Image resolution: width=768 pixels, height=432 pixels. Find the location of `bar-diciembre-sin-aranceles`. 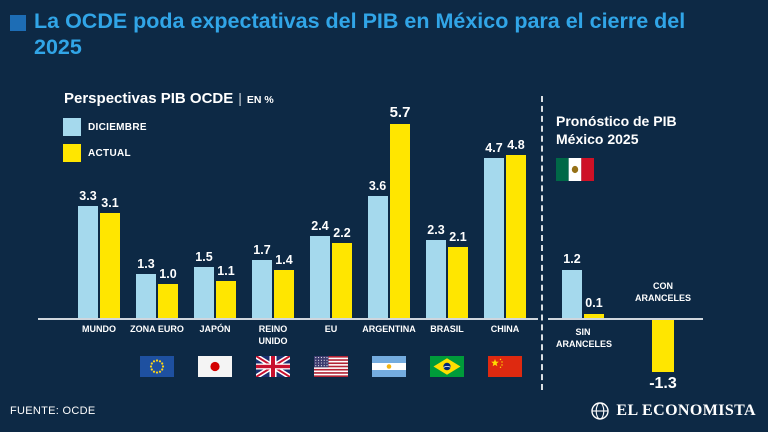

bar-diciembre-sin-aranceles is located at coordinates (572, 294).